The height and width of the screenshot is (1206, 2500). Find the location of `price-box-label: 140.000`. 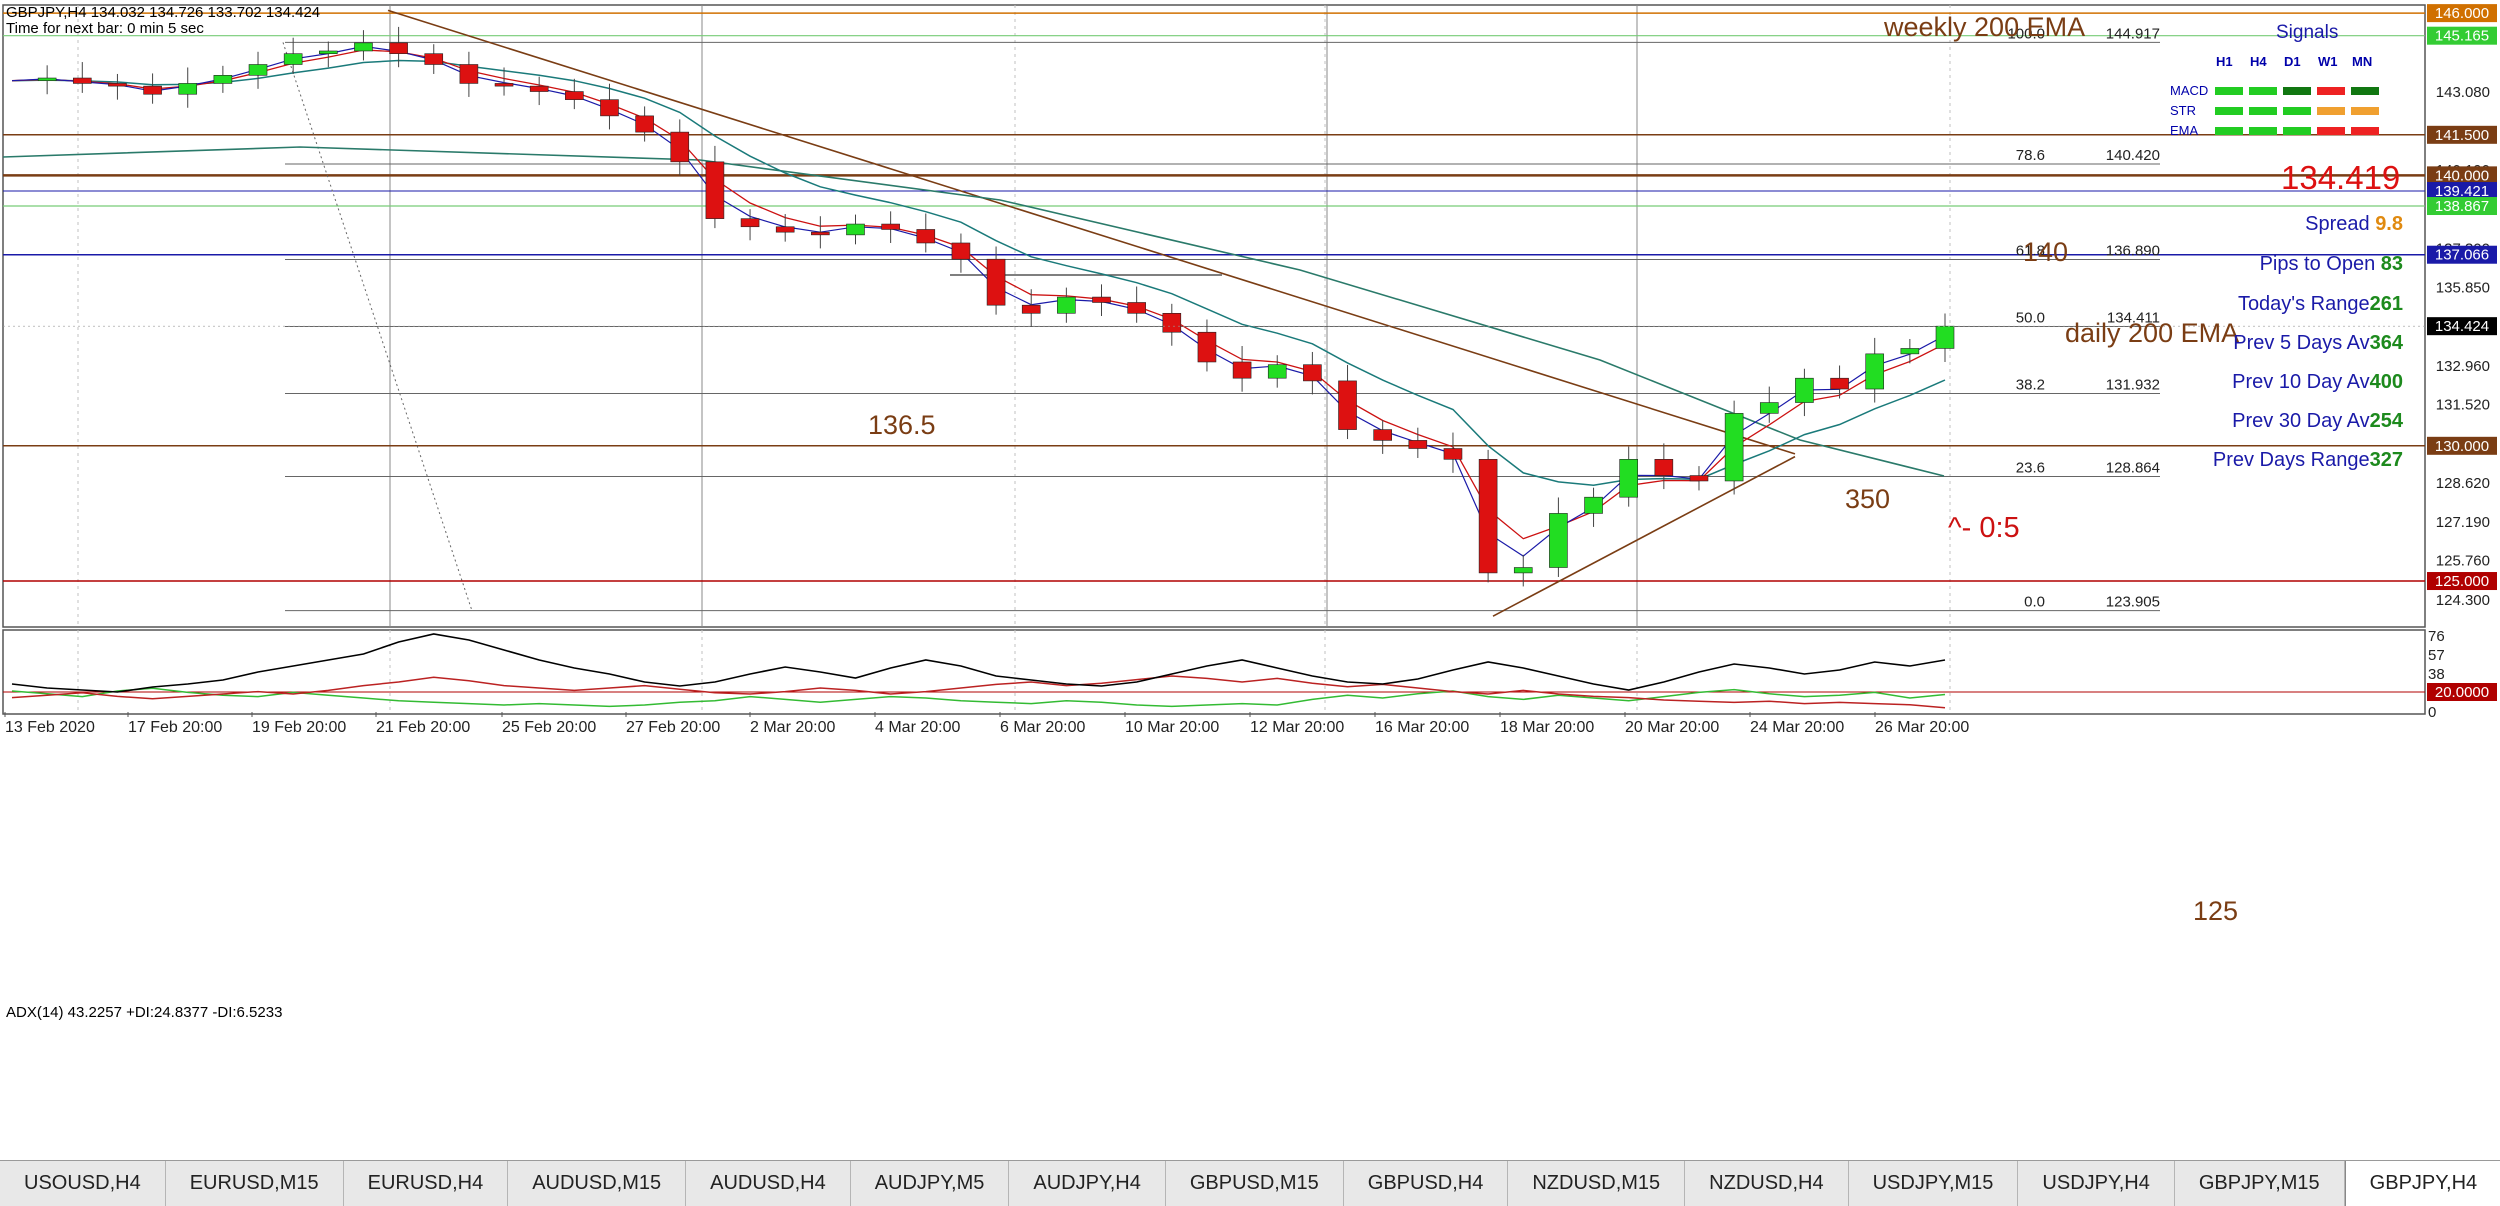

price-box-label: 140.000 is located at coordinates (2462, 175).